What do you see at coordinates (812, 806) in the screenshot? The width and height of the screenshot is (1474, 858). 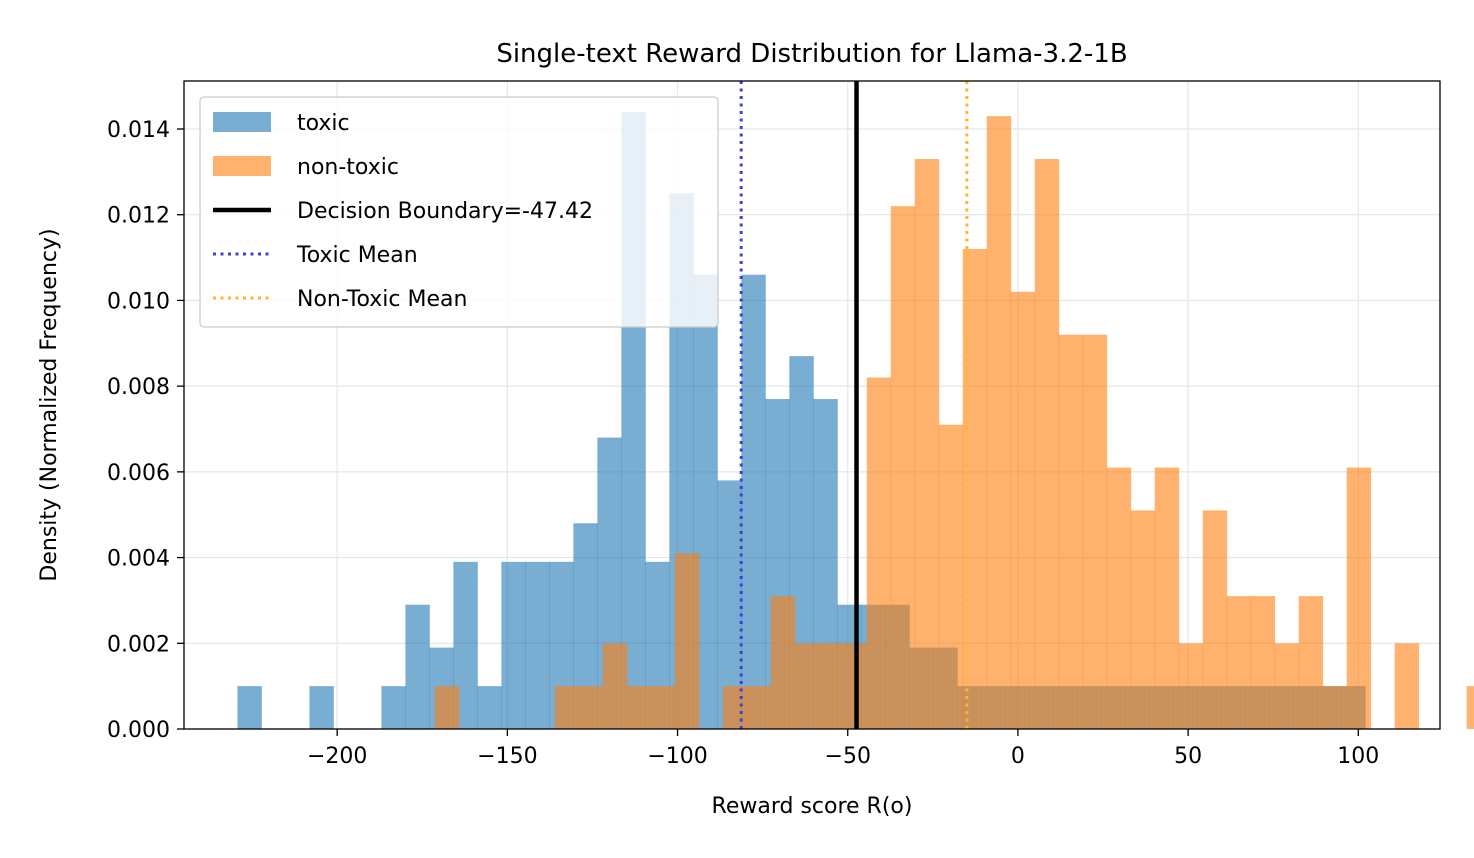 I see `x-axis-label: Reward score R(o)` at bounding box center [812, 806].